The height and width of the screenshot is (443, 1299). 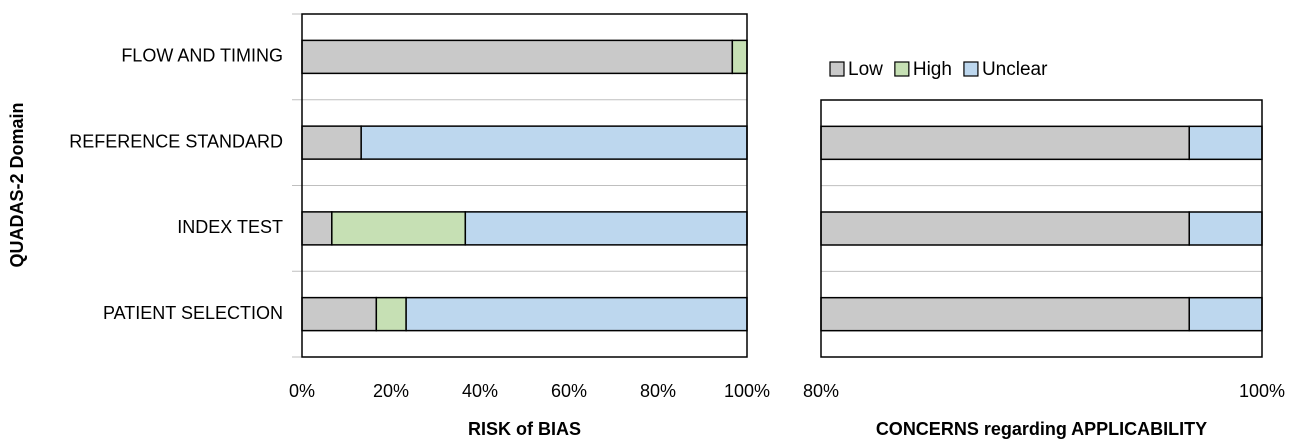 I want to click on y-tick-label: PATIENT SELECTION, so click(x=193, y=313).